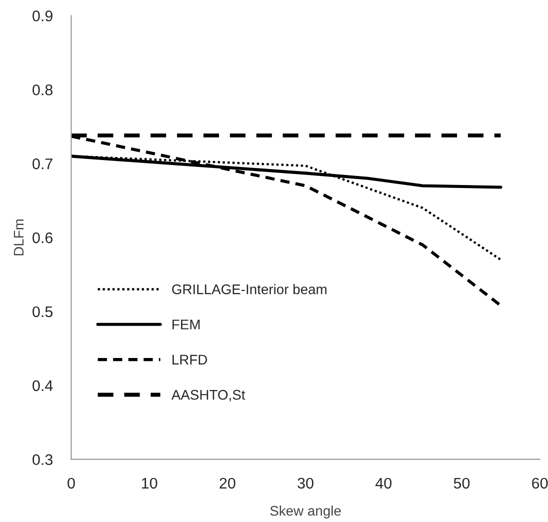 This screenshot has width=548, height=522. Describe the element at coordinates (540, 483) in the screenshot. I see `x-tick-label: 60` at that location.